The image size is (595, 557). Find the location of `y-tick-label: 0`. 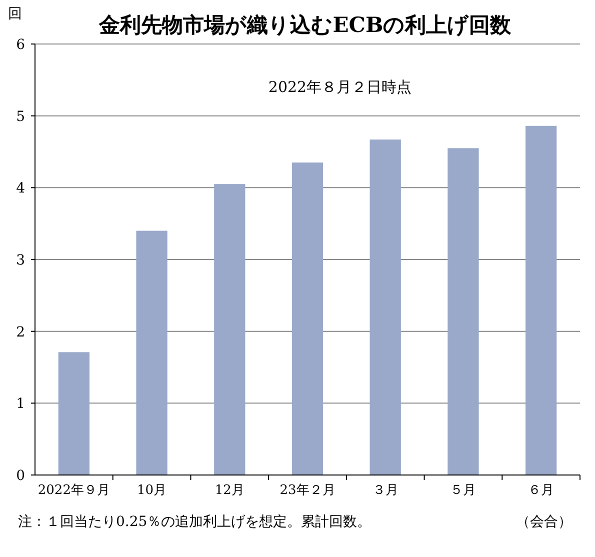

y-tick-label: 0 is located at coordinates (20, 476).